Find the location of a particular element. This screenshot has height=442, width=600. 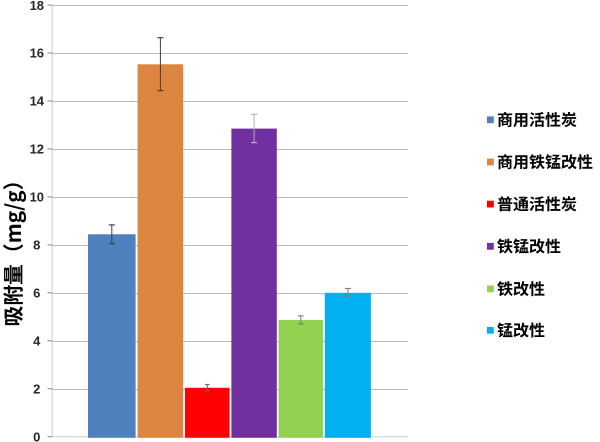

svg-text: 8 is located at coordinates (36, 245).